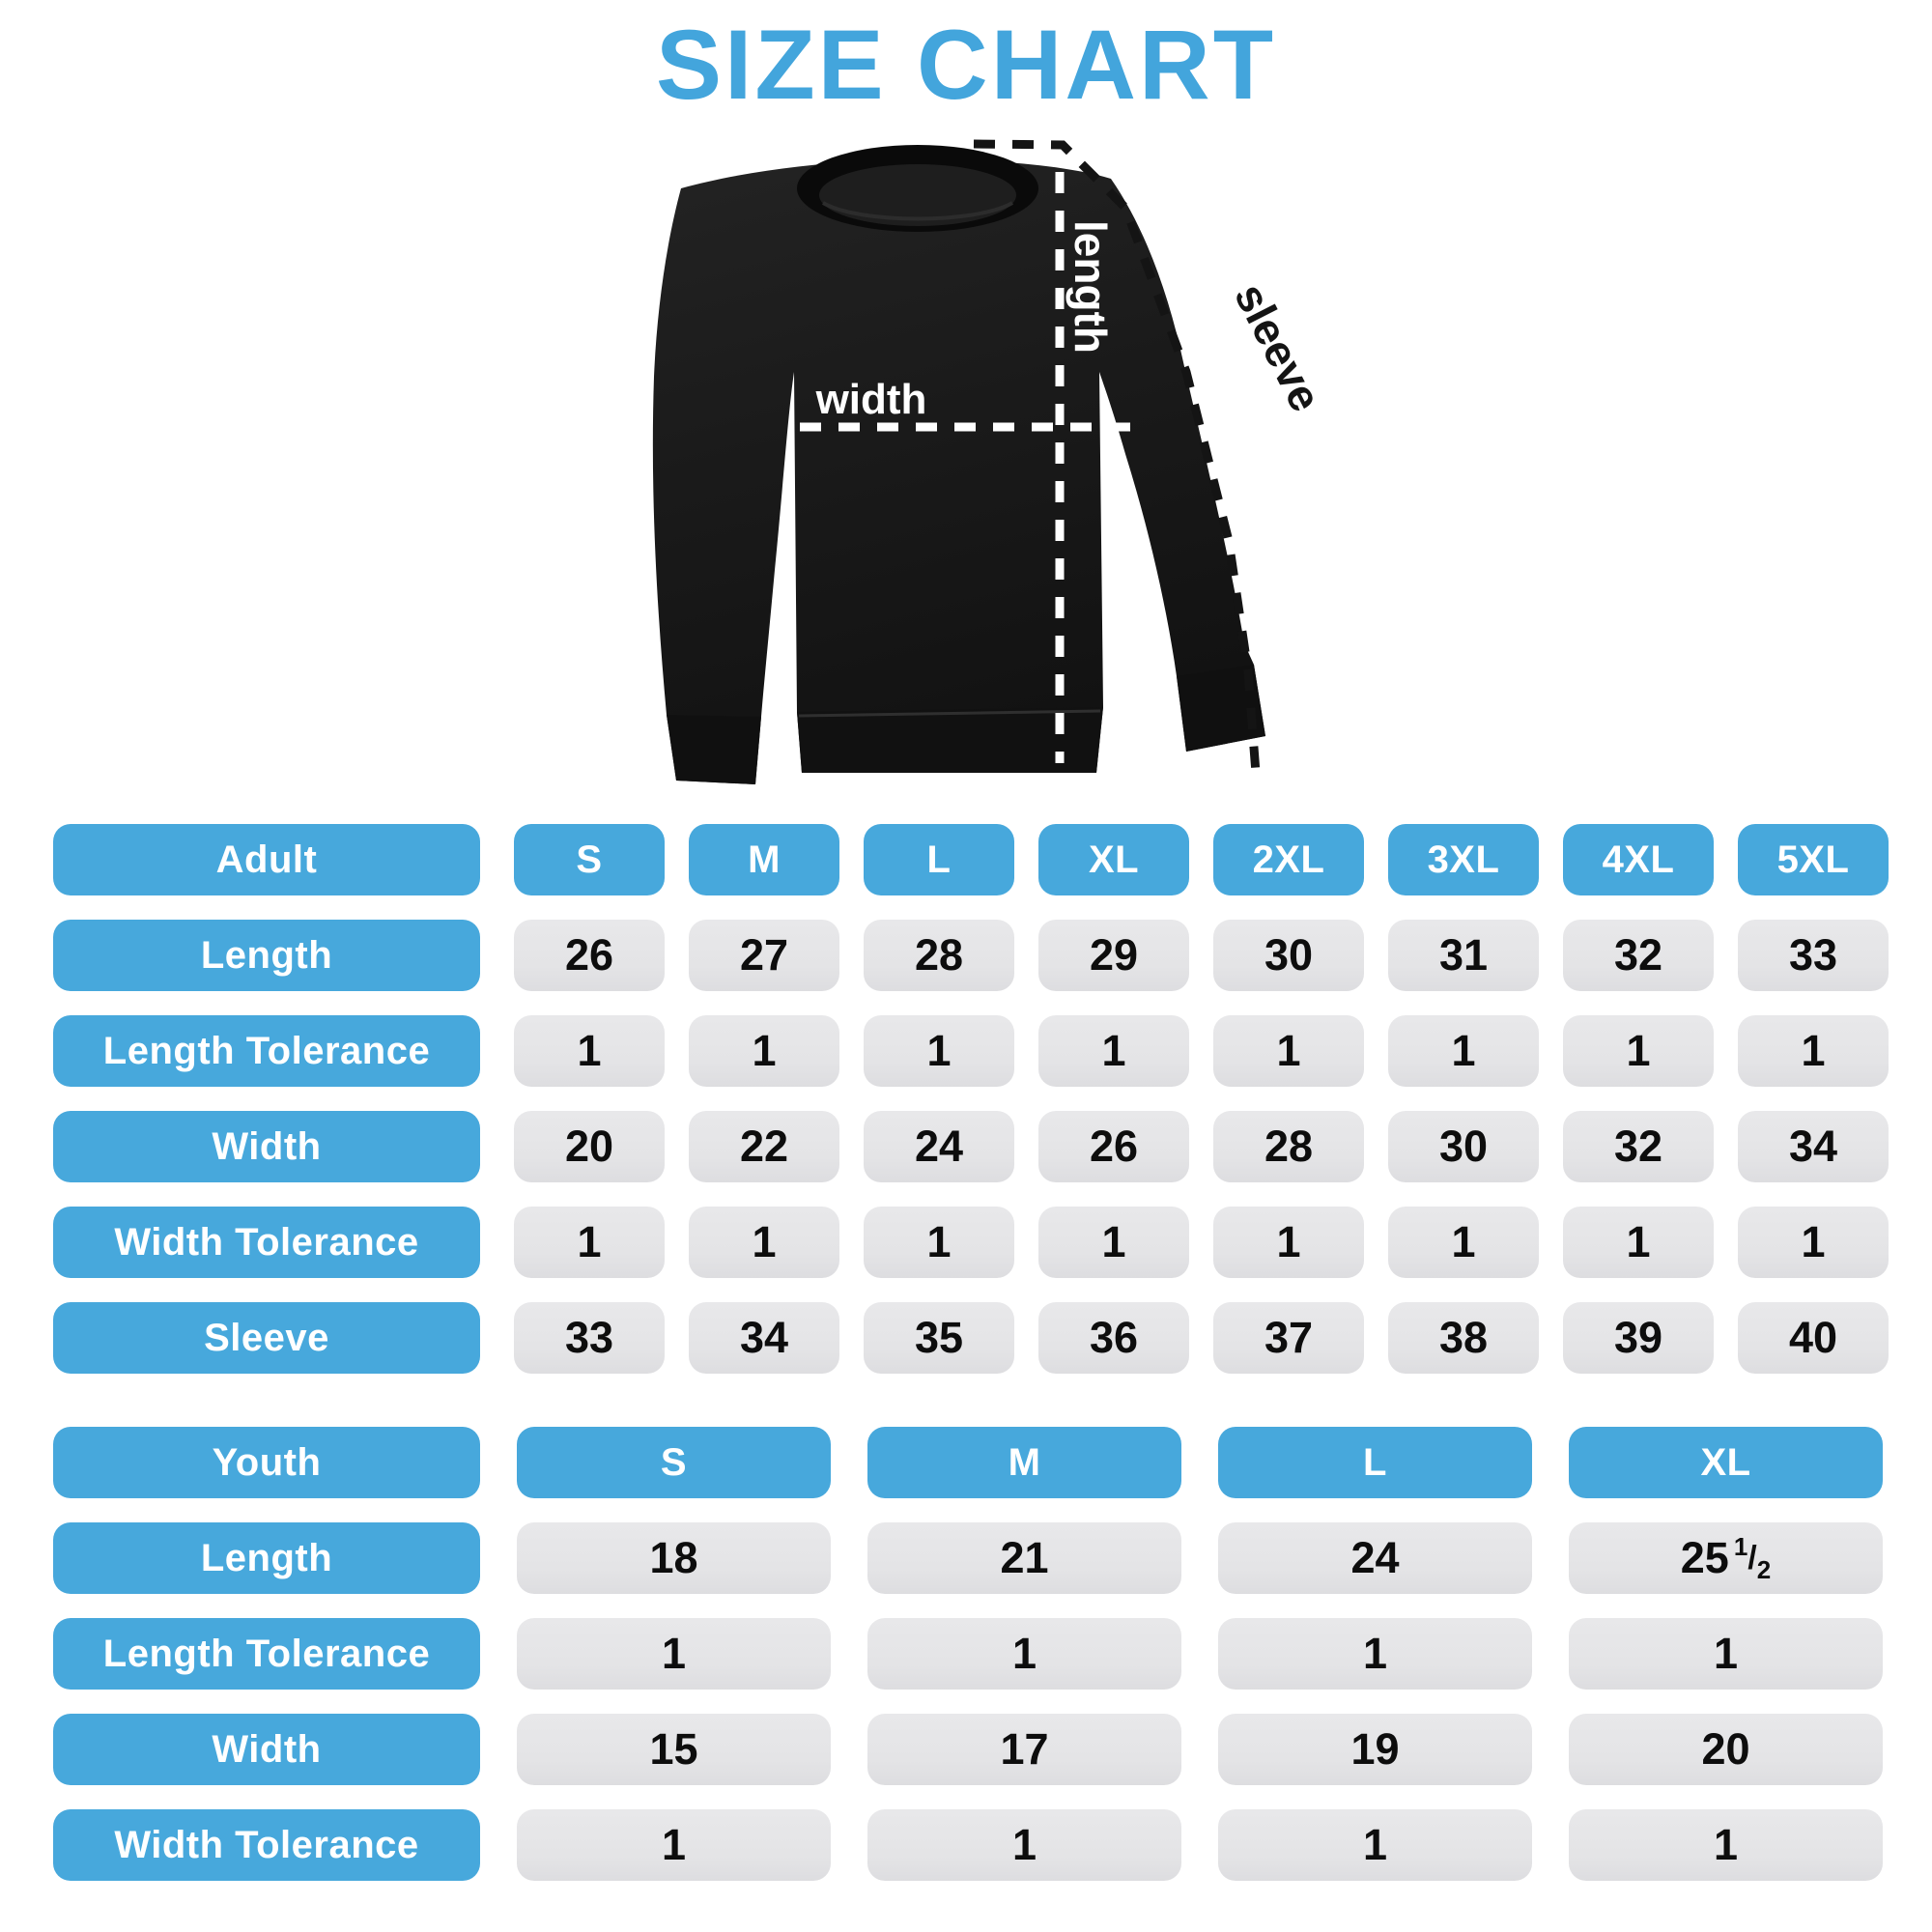 Image resolution: width=1932 pixels, height=1932 pixels. What do you see at coordinates (1024, 1558) in the screenshot?
I see `youth-size-value-cell: 21` at bounding box center [1024, 1558].